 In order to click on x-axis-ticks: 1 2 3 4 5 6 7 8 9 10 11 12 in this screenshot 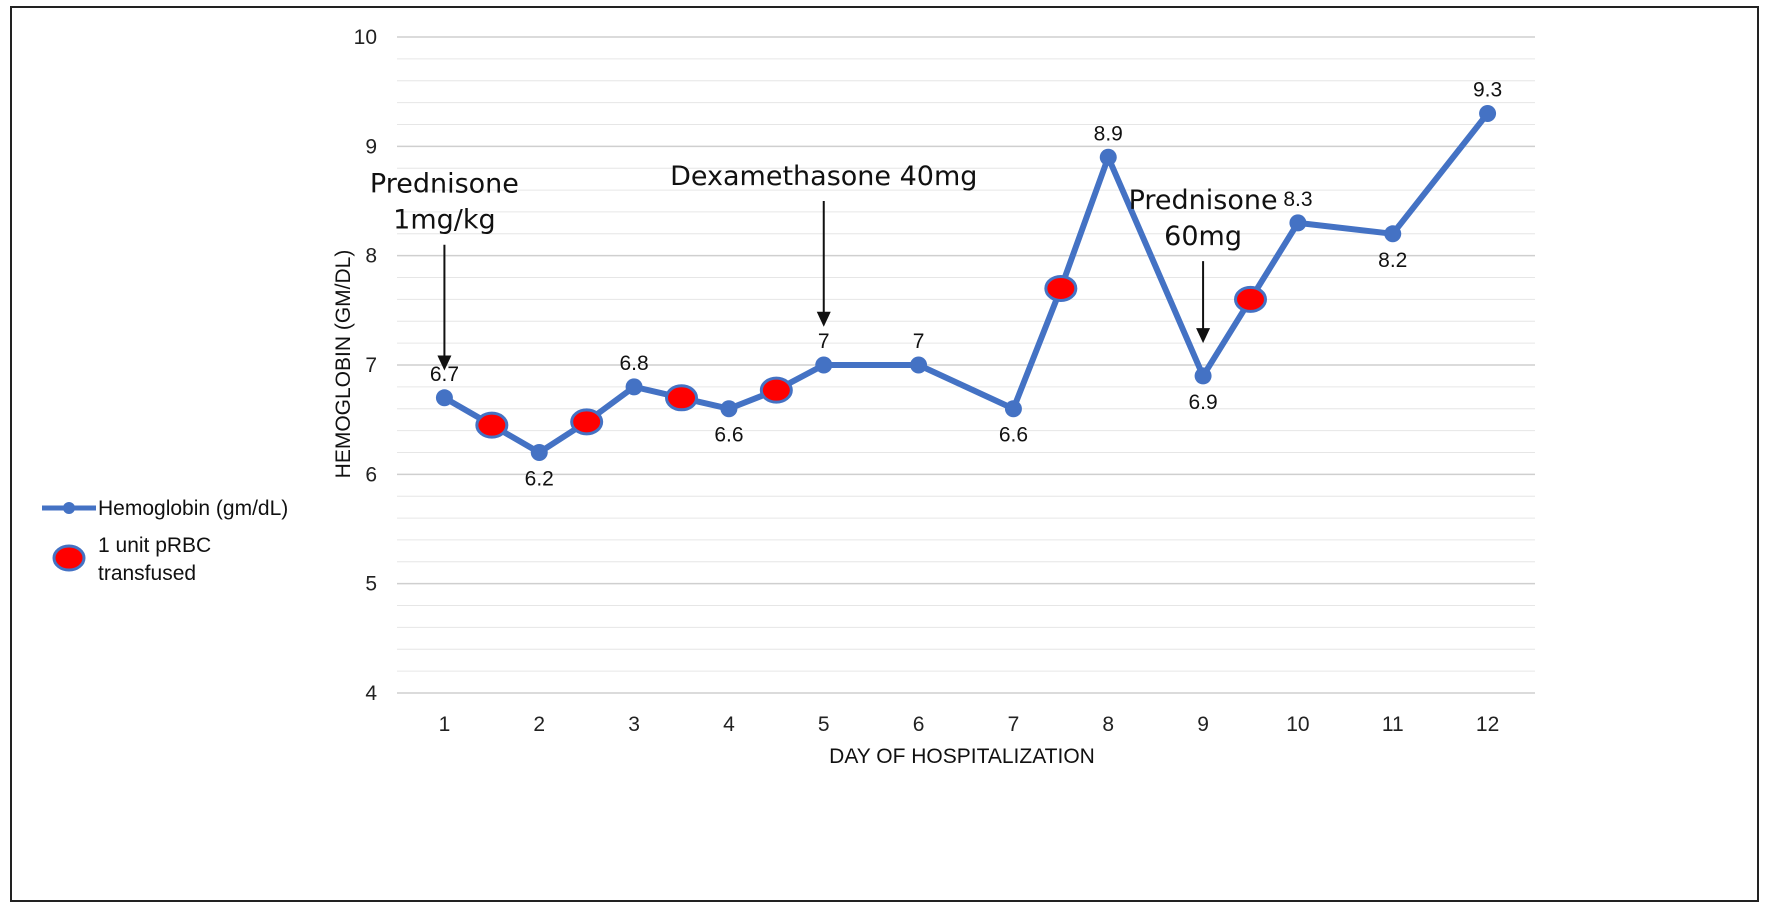, I will do `click(969, 724)`.